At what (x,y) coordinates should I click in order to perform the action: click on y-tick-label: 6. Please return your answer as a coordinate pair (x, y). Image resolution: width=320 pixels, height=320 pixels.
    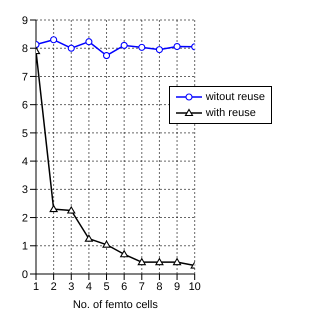
    Looking at the image, I should click on (25, 106).